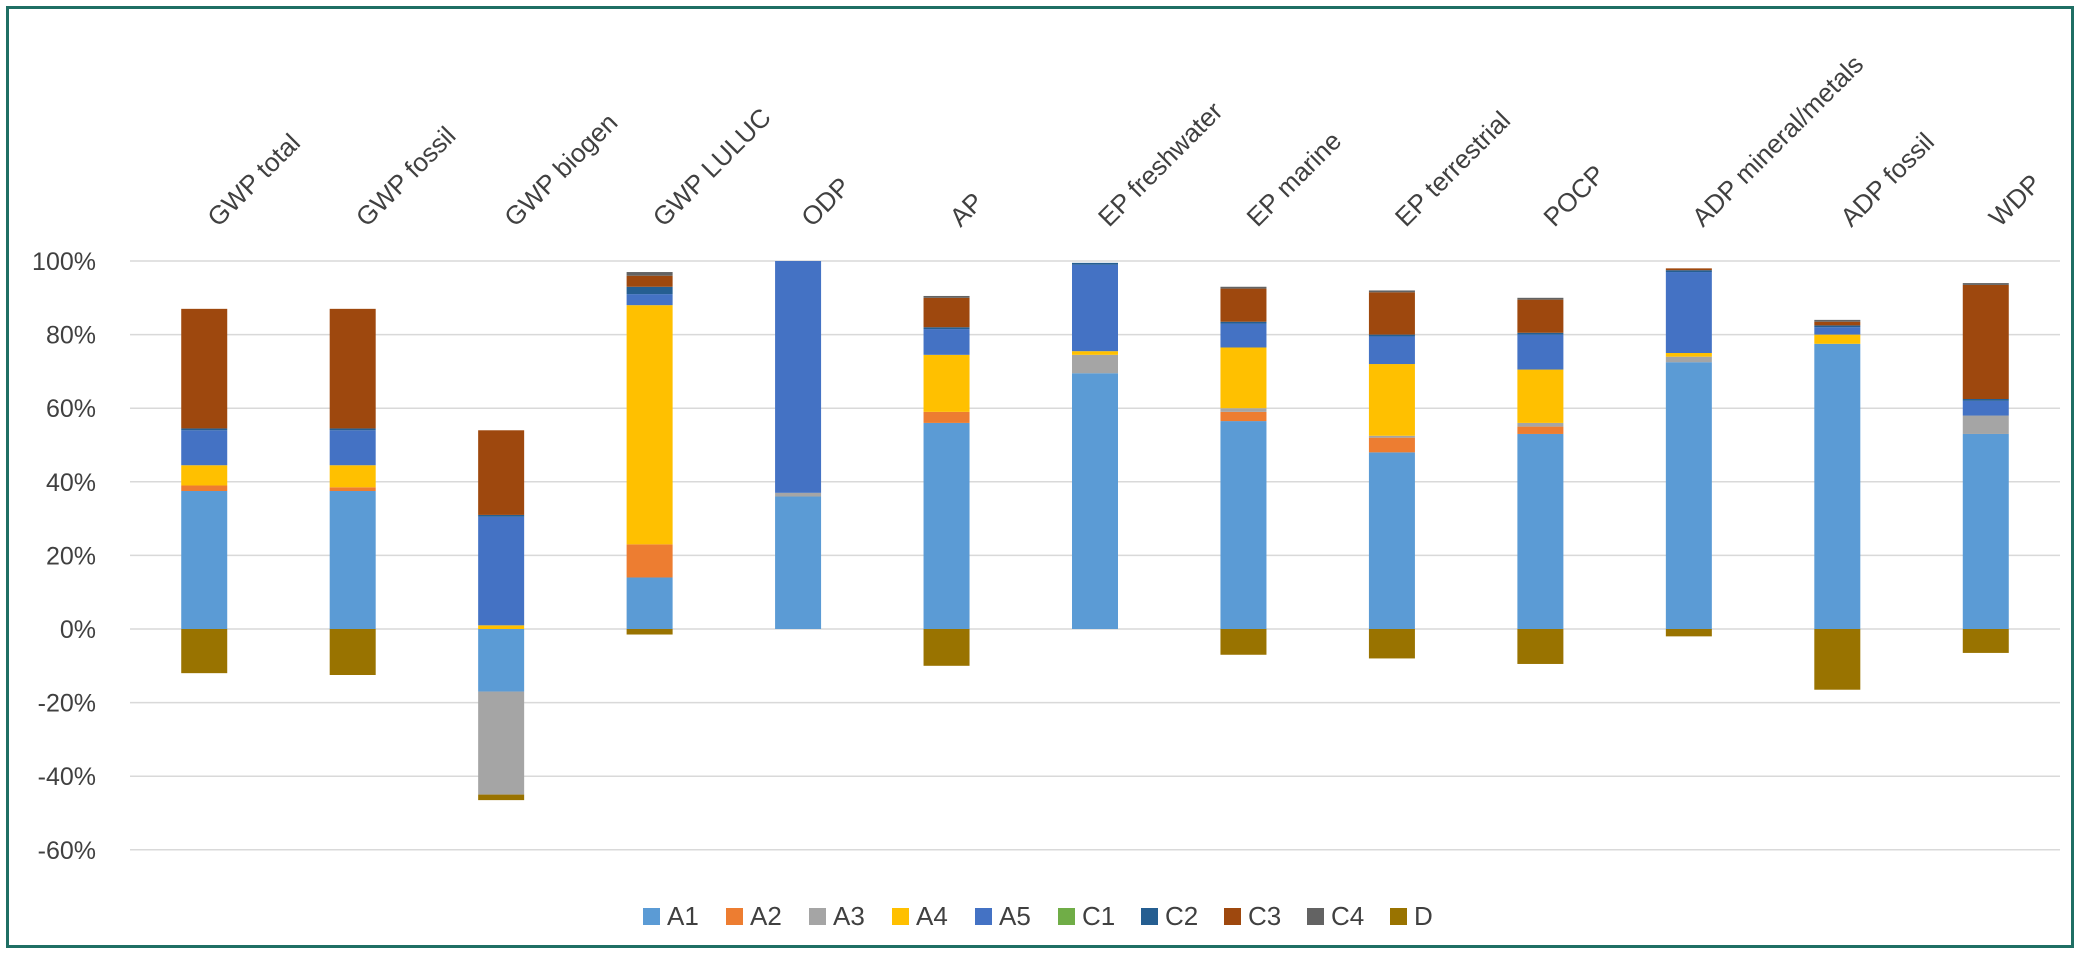  Describe the element at coordinates (71, 483) in the screenshot. I see `y-tick-label: 40%` at that location.